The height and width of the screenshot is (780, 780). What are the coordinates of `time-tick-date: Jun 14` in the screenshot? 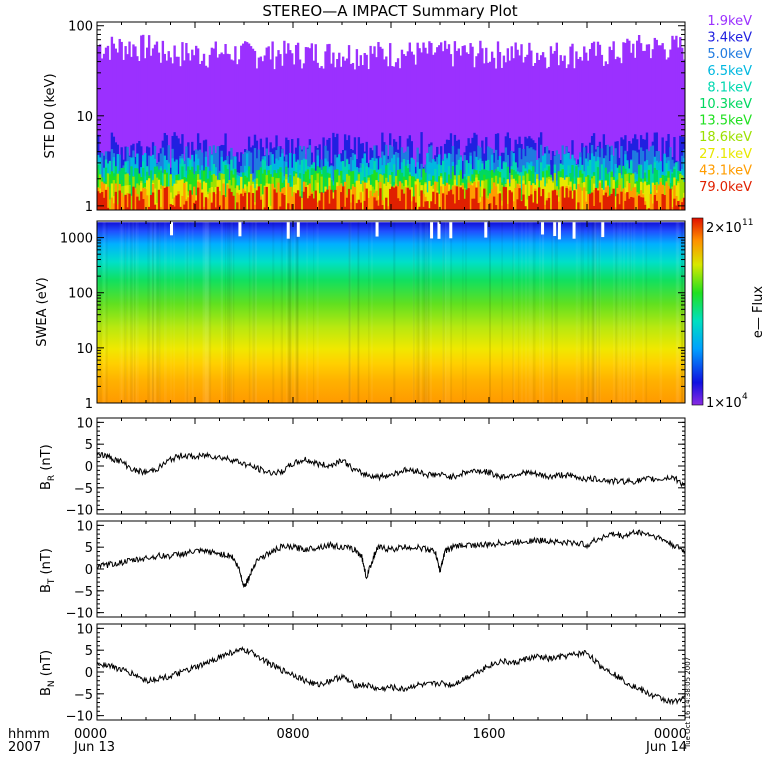 It's located at (666, 747).